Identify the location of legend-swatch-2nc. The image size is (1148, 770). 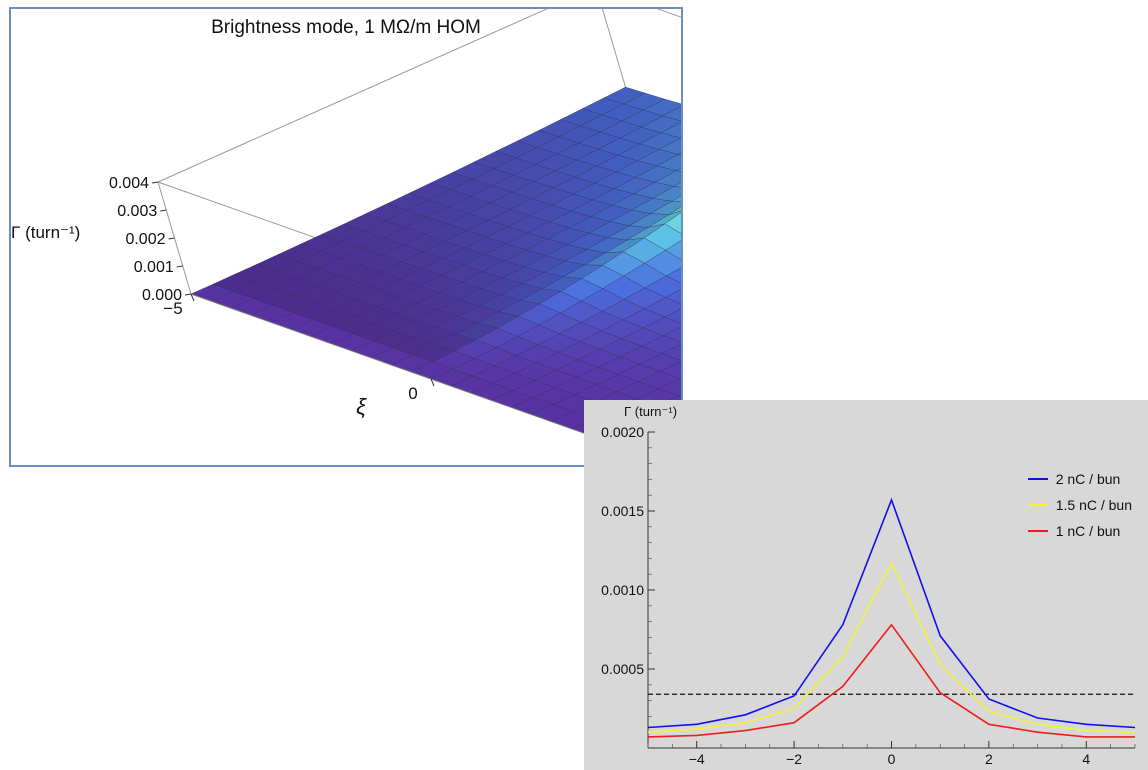
(1037, 479).